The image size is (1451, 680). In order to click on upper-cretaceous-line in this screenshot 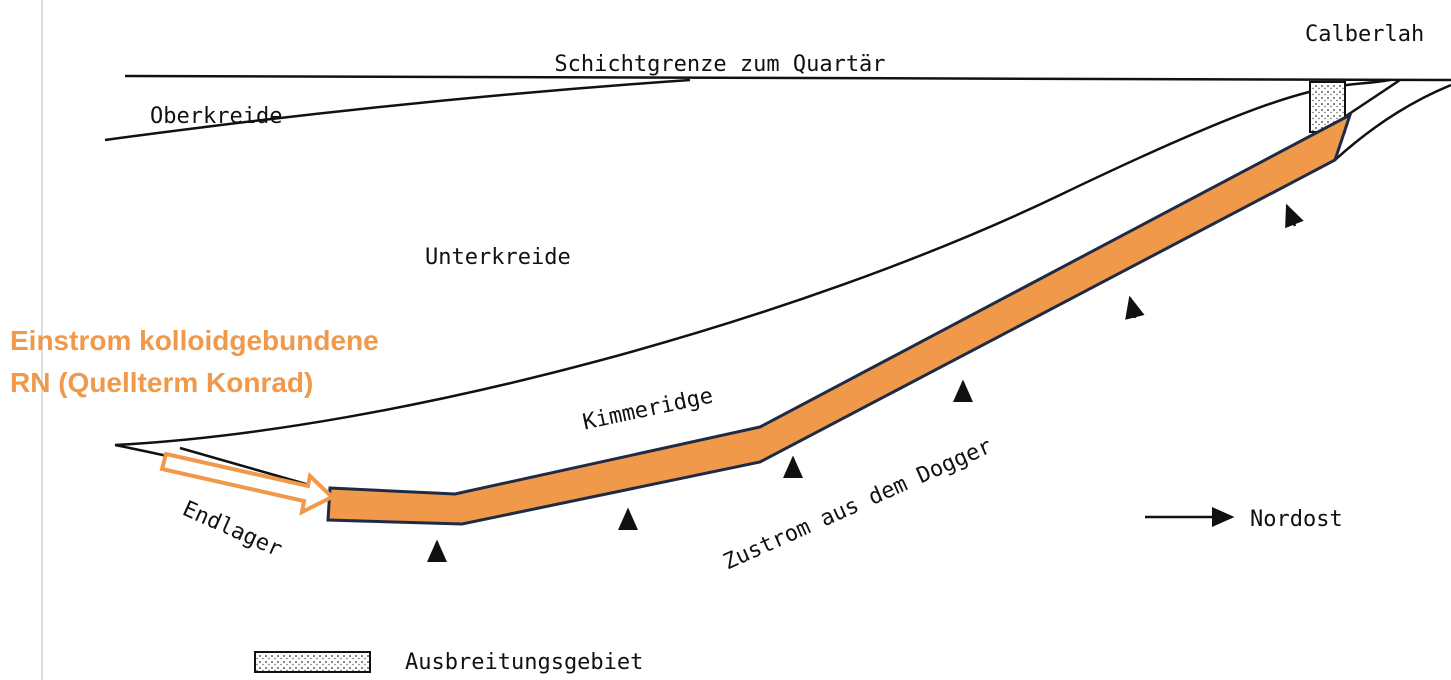, I will do `click(397, 110)`.